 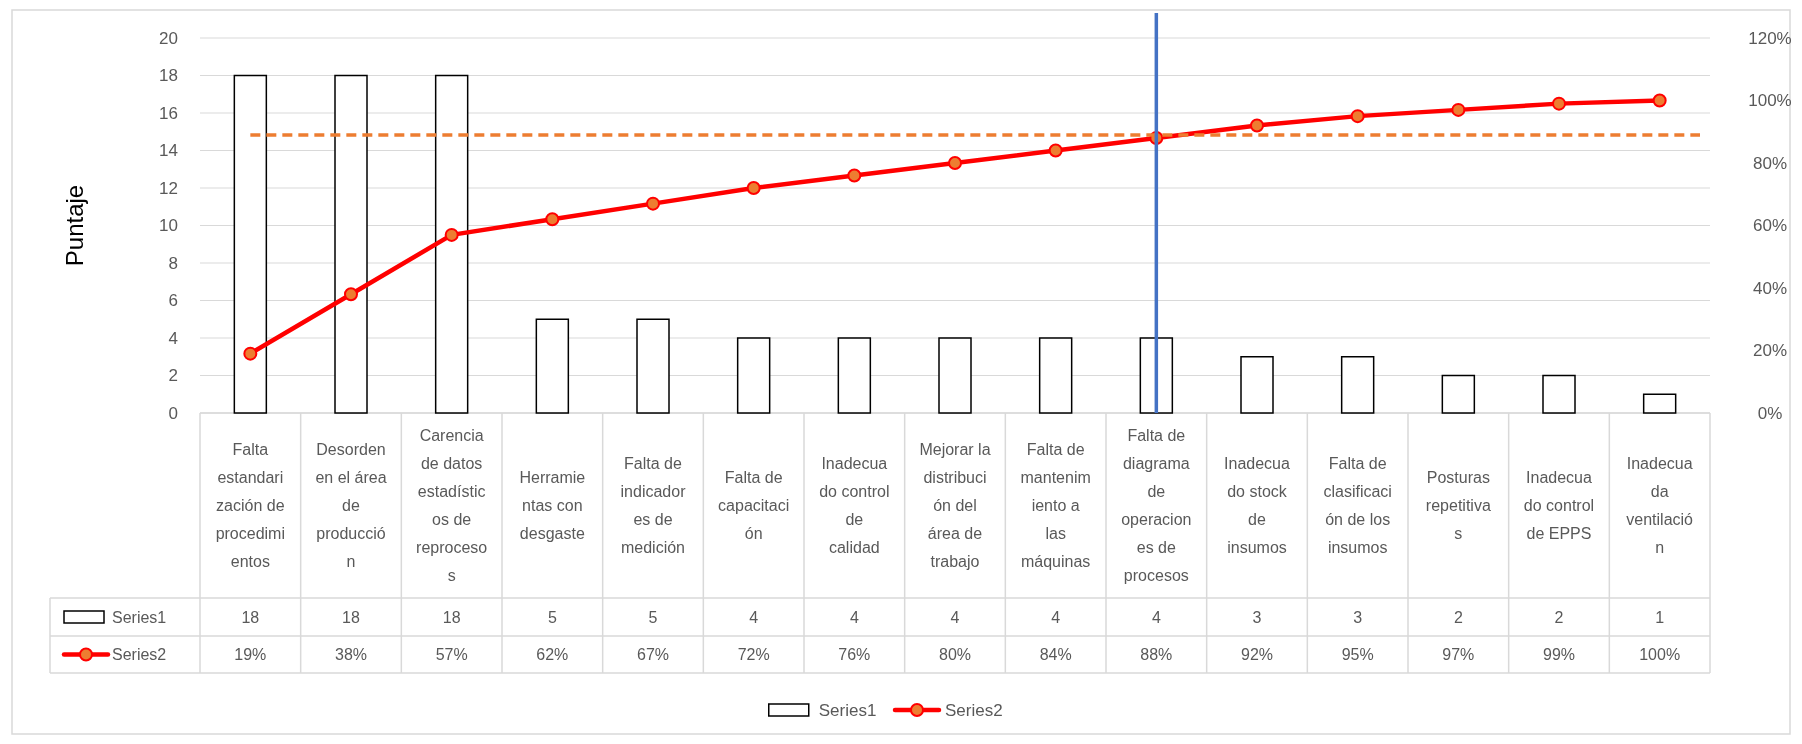 I want to click on y-tick-label: 18, so click(x=168, y=76).